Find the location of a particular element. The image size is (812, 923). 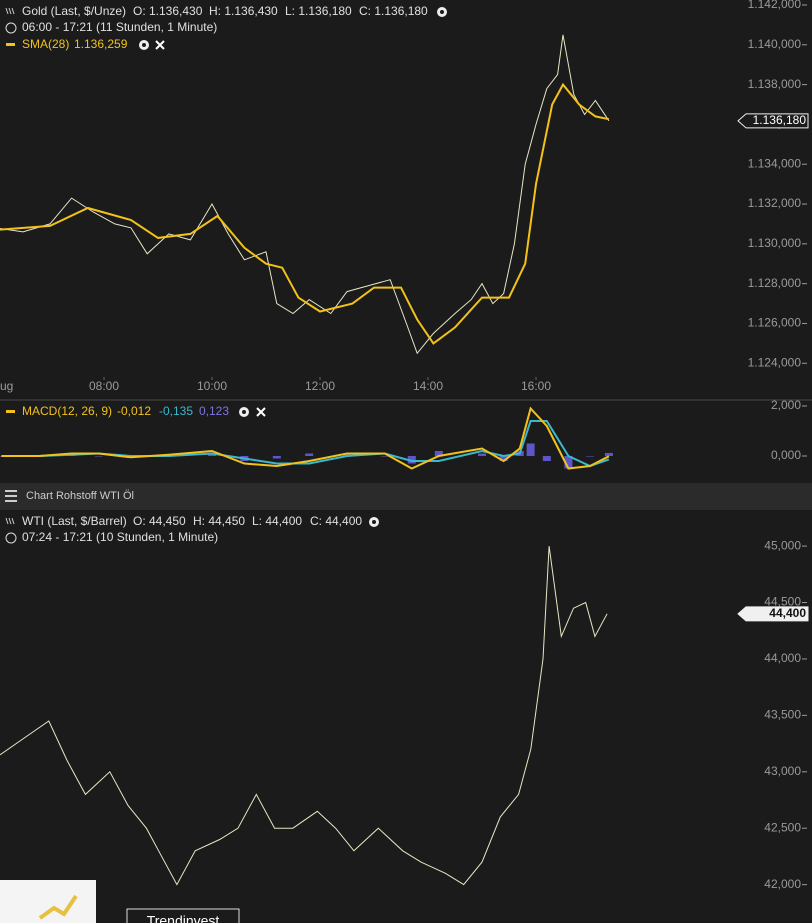

y-tick-label: 1.142,000 is located at coordinates (775, 5).